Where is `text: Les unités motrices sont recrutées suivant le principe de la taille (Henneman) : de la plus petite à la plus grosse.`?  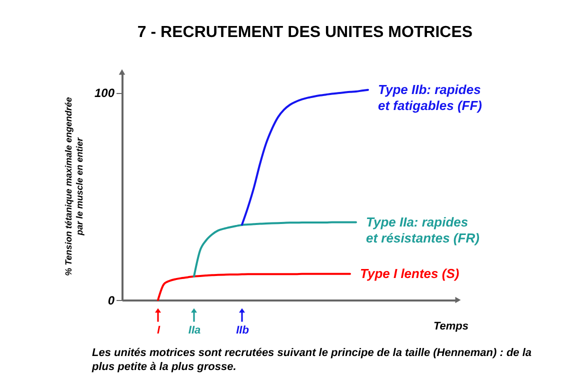 text: Les unités motrices sont recrutées suivant le principe de la taille (Henneman) : de la plus petite à la plus grosse. is located at coordinates (312, 360).